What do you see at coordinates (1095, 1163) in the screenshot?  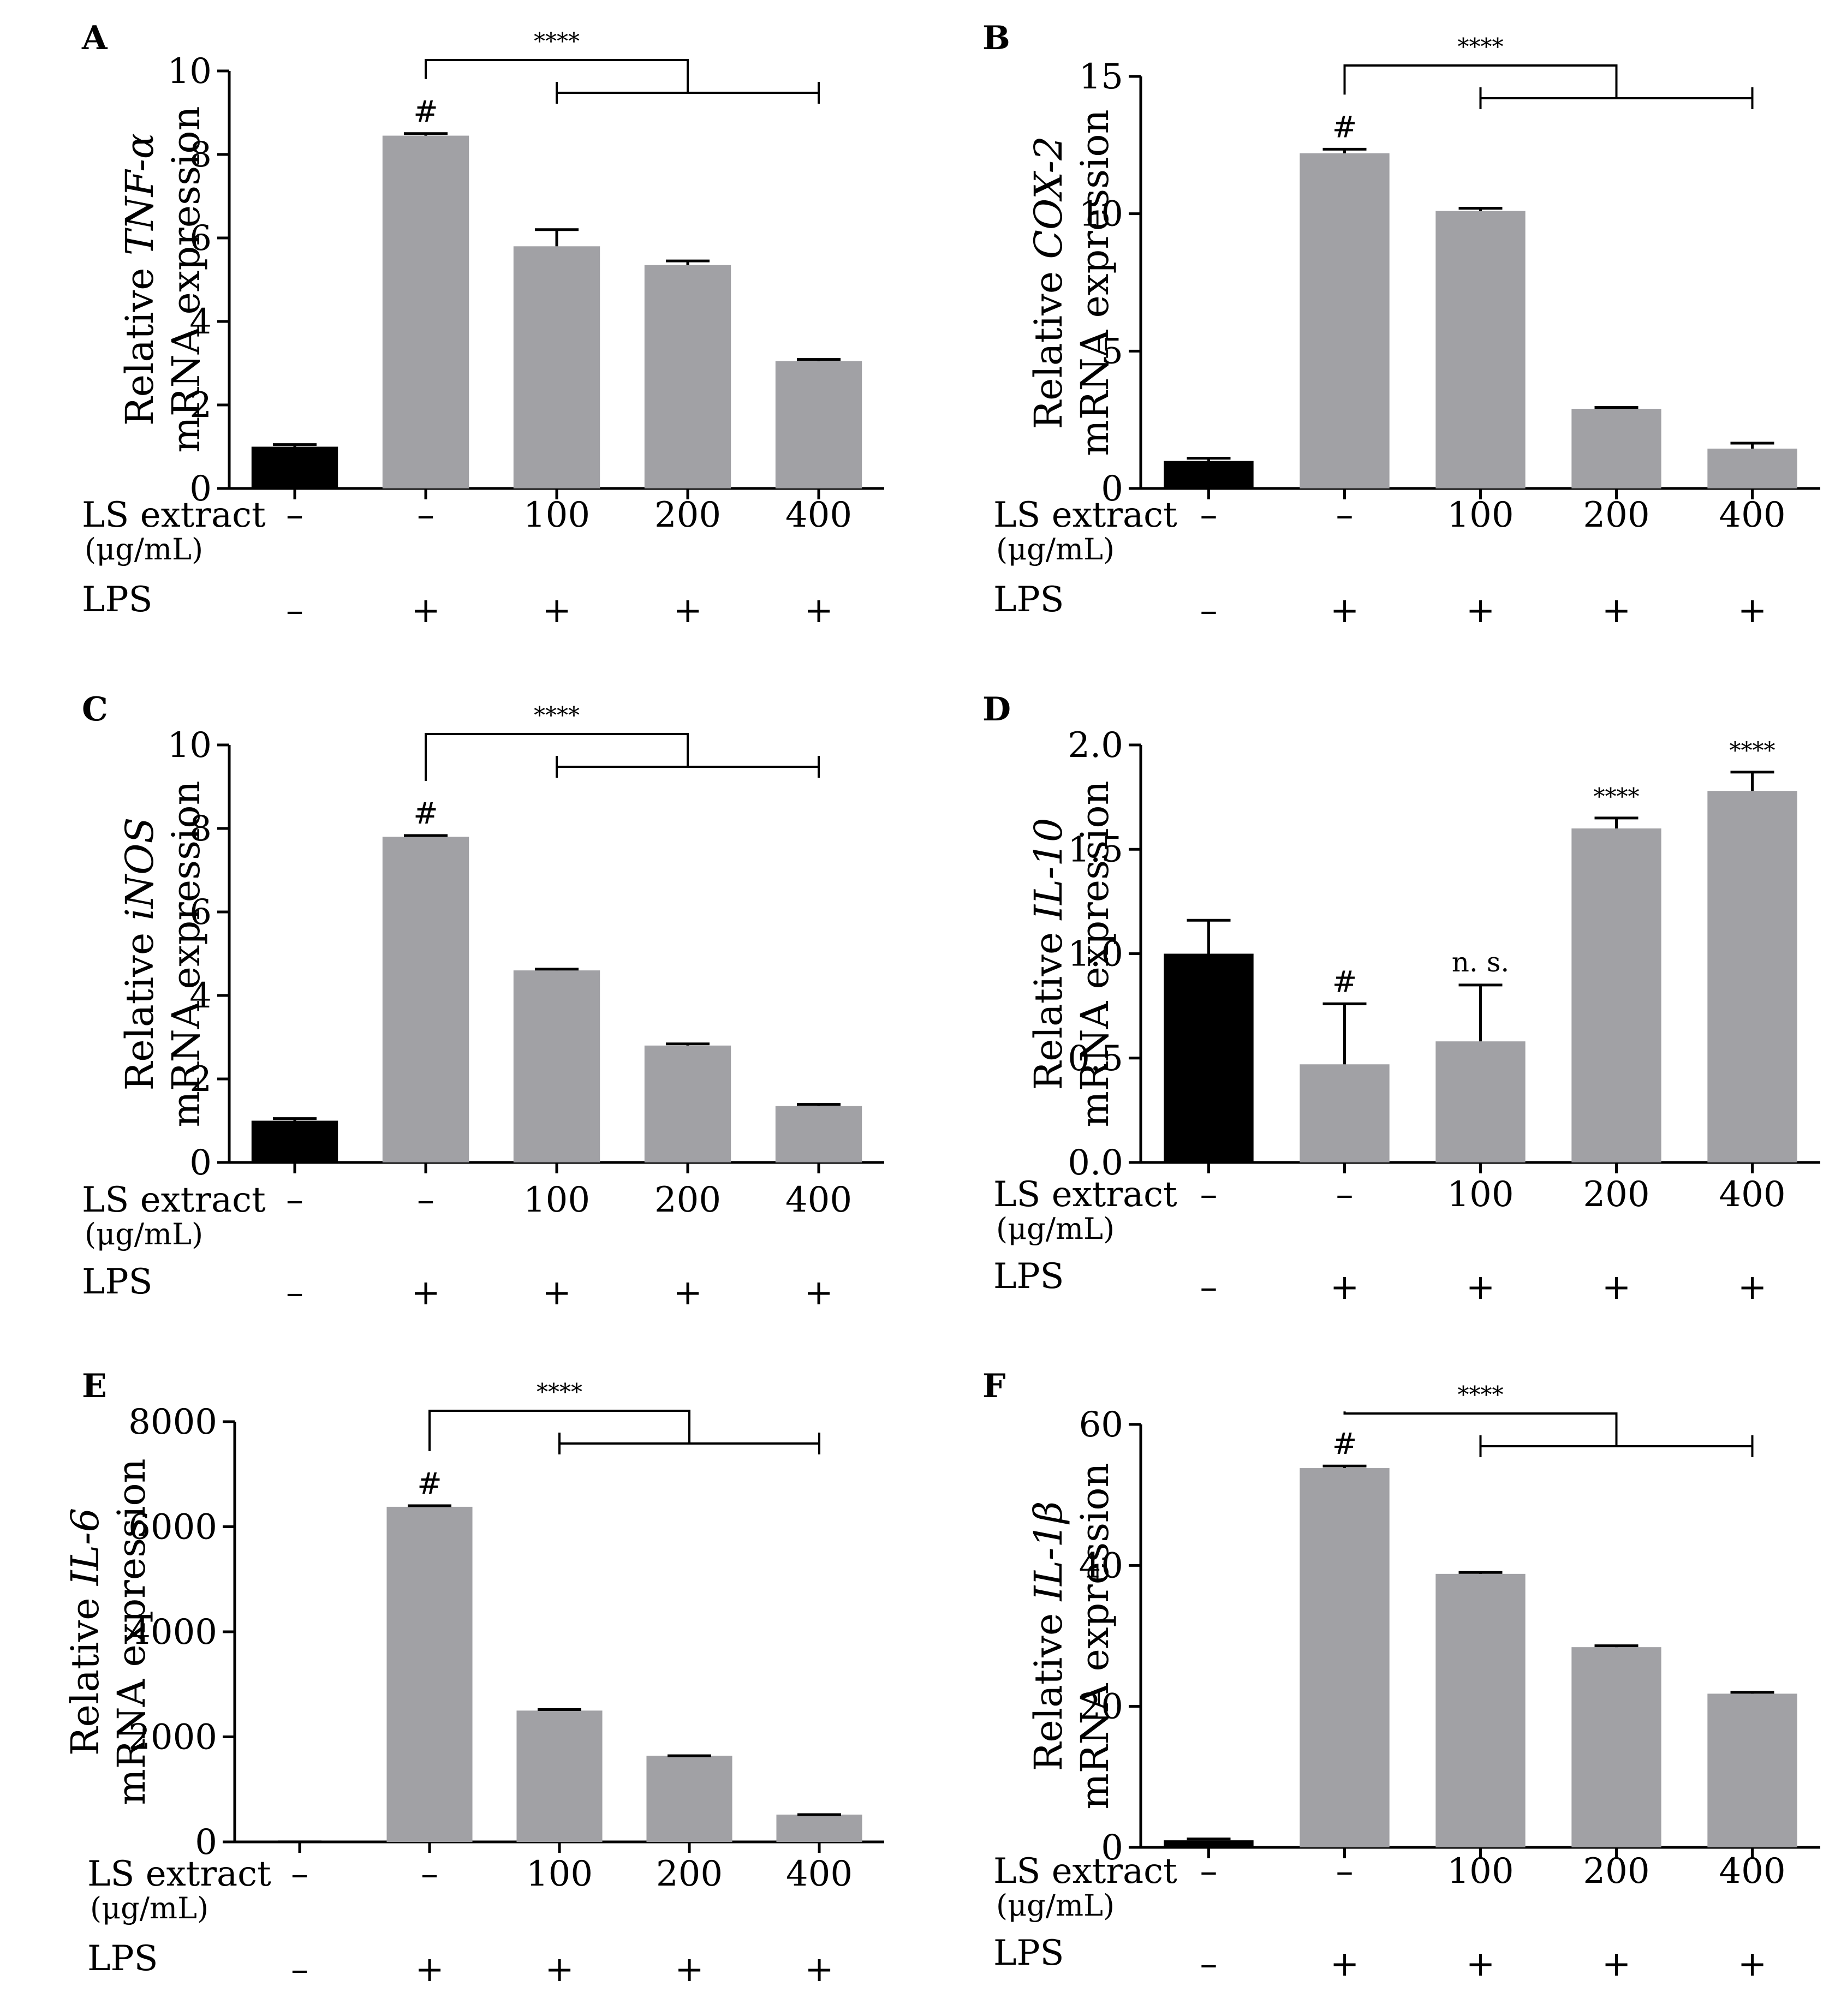 I see `y-tick-label: 0.0` at bounding box center [1095, 1163].